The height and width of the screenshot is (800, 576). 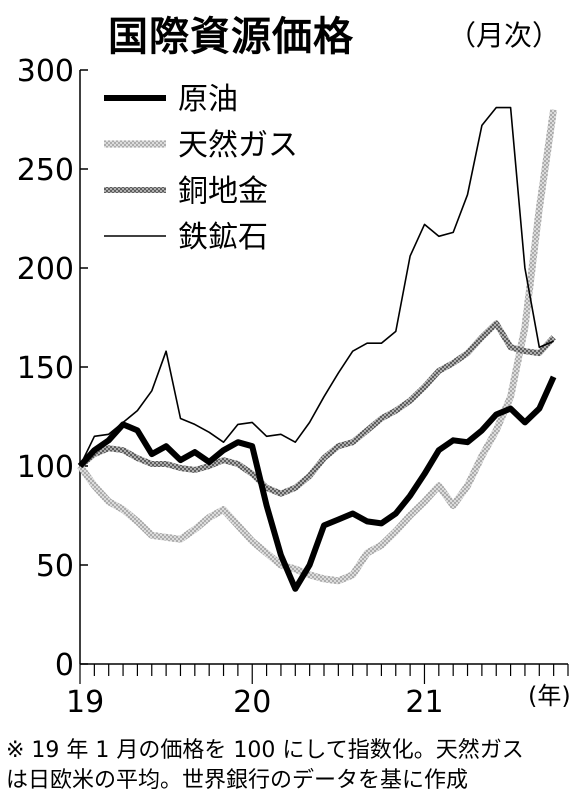 What do you see at coordinates (424, 702) in the screenshot?
I see `x-tick-label: 21` at bounding box center [424, 702].